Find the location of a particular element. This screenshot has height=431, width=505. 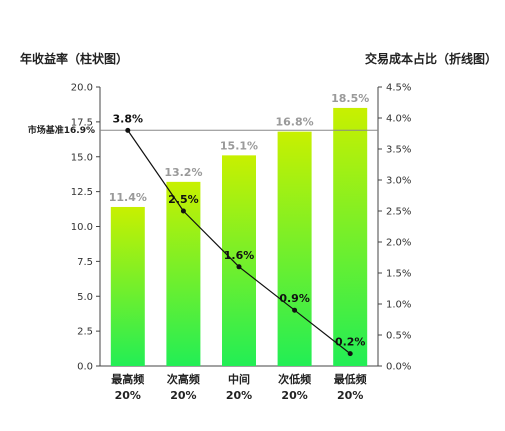

right-tick-label: 3.5% is located at coordinates (398, 150).